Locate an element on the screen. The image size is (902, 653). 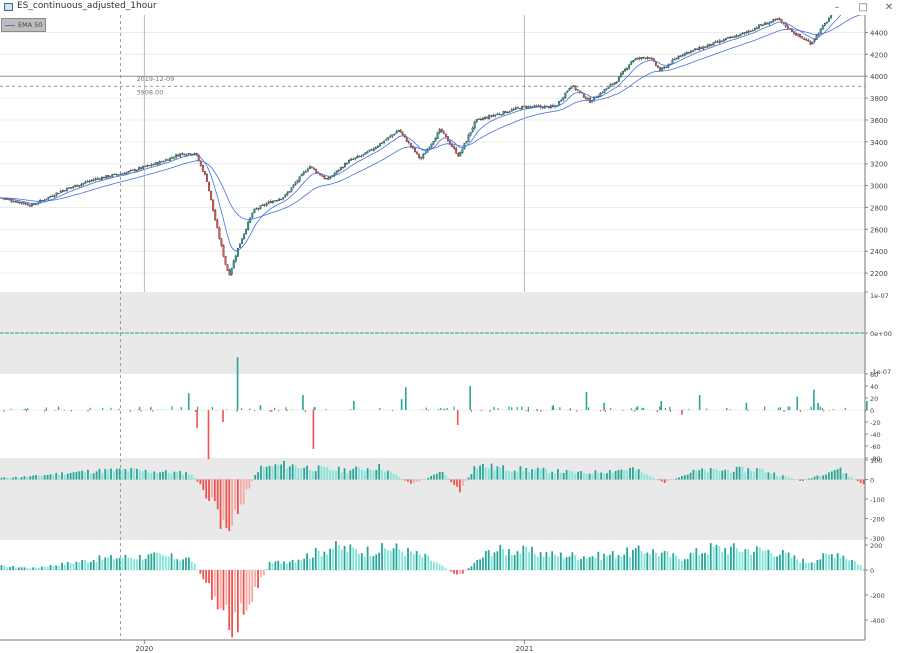
minimize-button: – is located at coordinates (837, 7).